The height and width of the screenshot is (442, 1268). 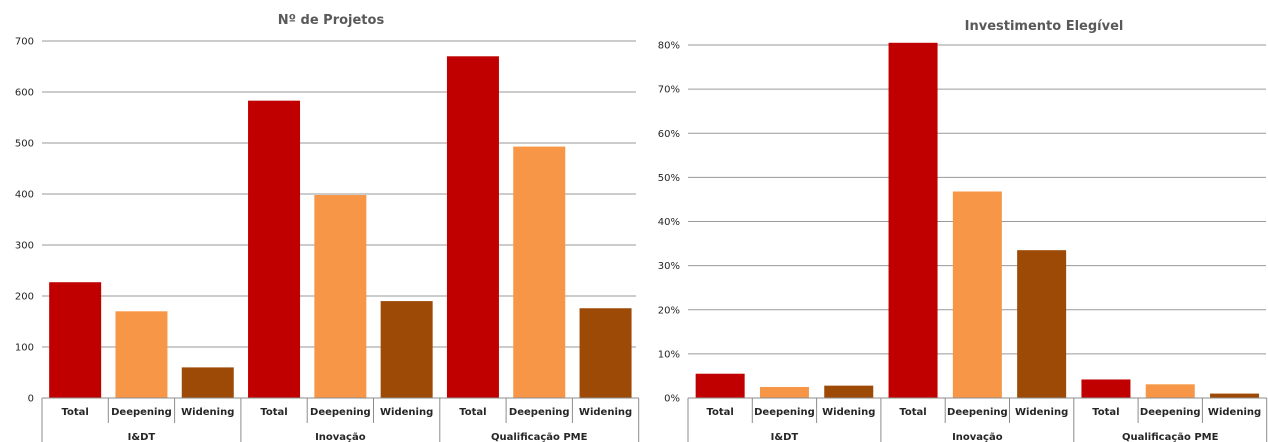 I want to click on y-tick-label: 700, so click(x=24, y=42).